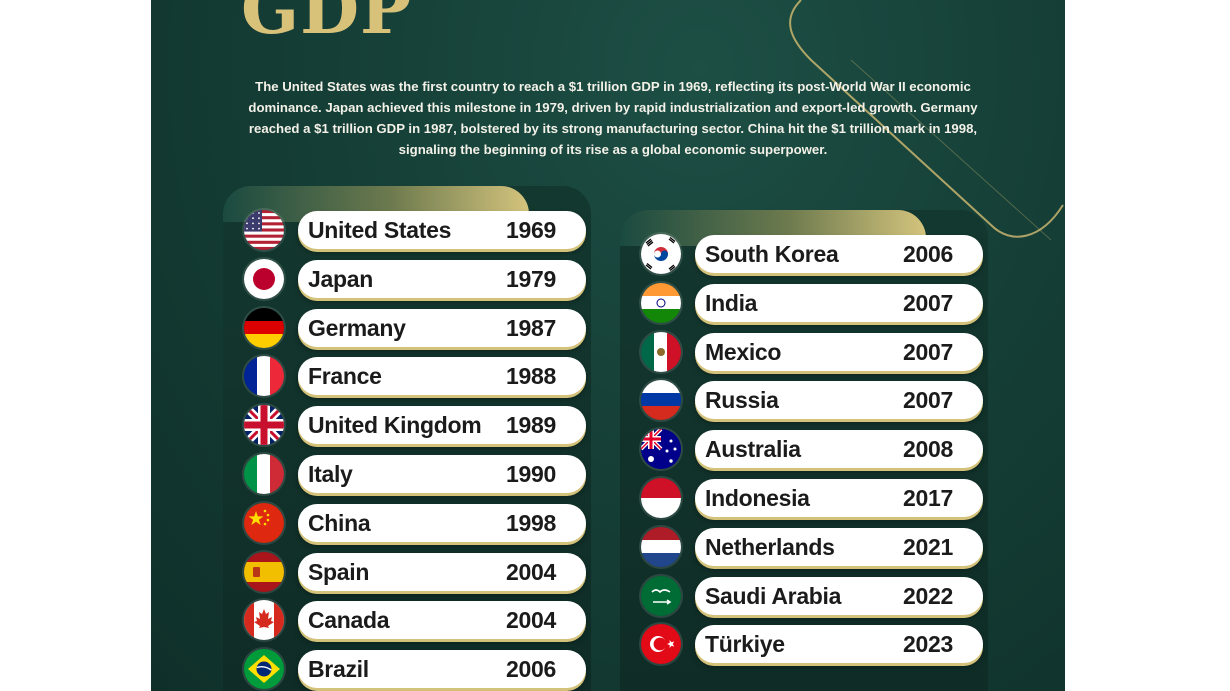 This screenshot has height=691, width=1230. Describe the element at coordinates (357, 327) in the screenshot. I see `country-name: Germany` at that location.